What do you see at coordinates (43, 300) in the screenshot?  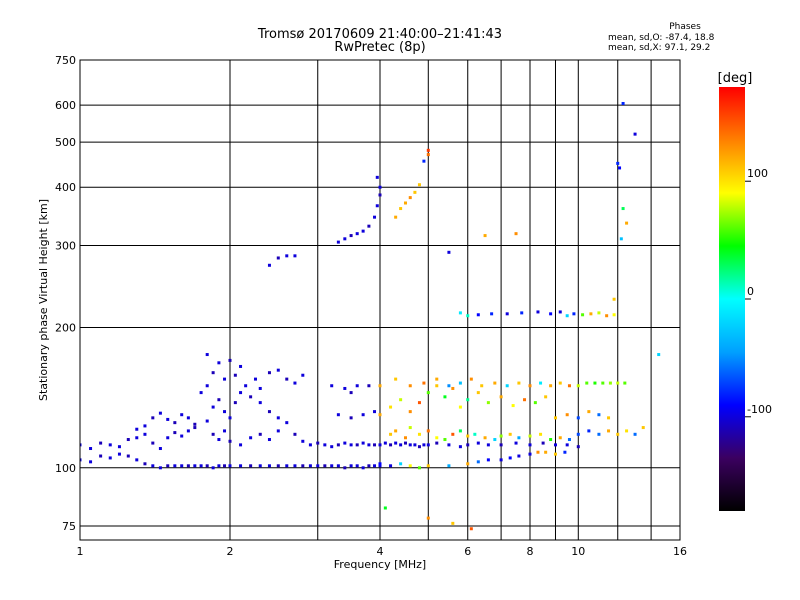 I see `y-axis-label: Stationary phase Virtual Height [km]` at bounding box center [43, 300].